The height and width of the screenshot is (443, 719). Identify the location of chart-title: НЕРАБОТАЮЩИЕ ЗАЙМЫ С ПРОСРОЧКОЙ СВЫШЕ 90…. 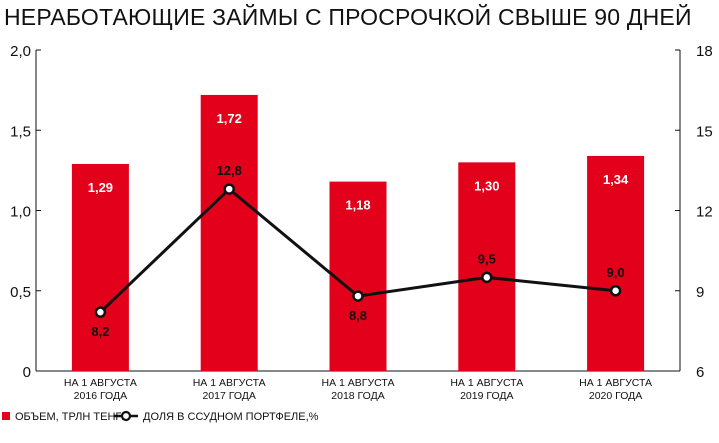
(348, 17).